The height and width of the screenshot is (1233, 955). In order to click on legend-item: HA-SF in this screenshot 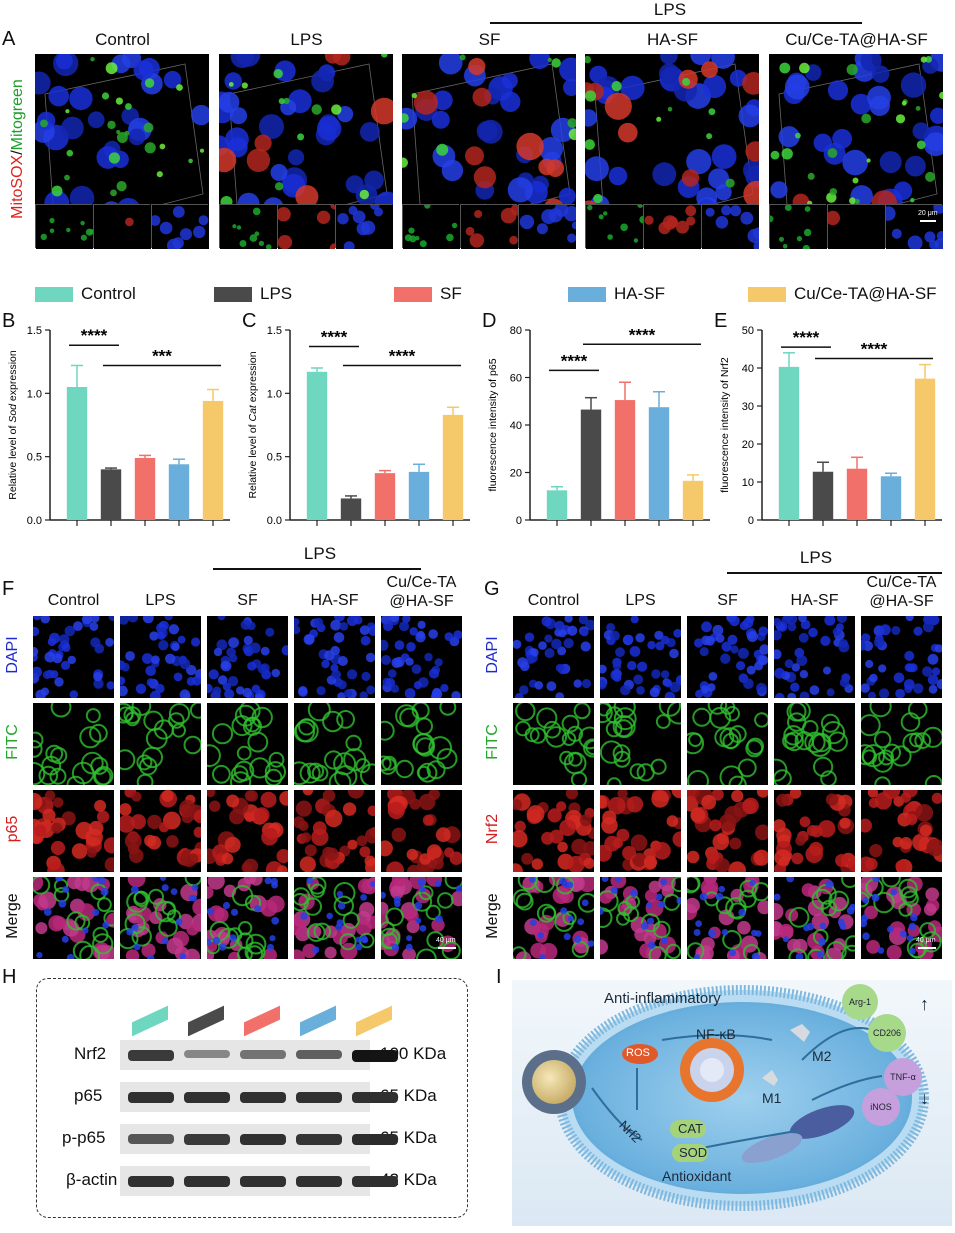, I will do `click(616, 294)`.